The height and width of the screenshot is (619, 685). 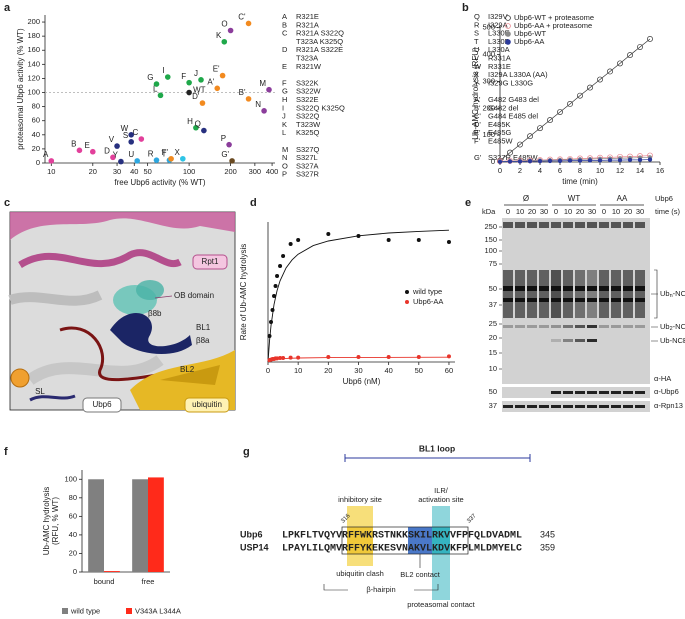 What do you see at coordinates (560, 170) in the screenshot?
I see `x-tick-label: 6` at bounding box center [560, 170].